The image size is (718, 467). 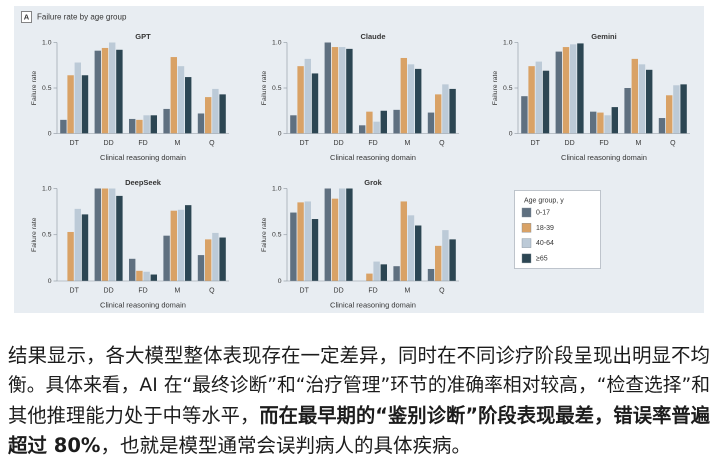 What do you see at coordinates (359, 355) in the screenshot?
I see `paragraph-text: 结果显示，各大模型整体表现存在一定差异，同时在不同诊疗阶段呈现出明显不均` at bounding box center [359, 355].